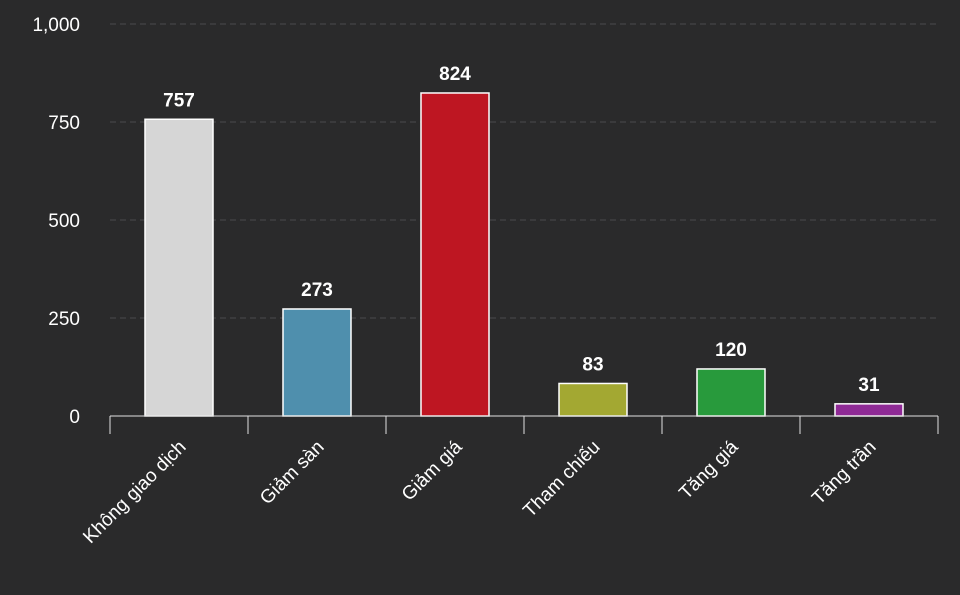 This screenshot has height=595, width=960. What do you see at coordinates (64, 319) in the screenshot?
I see `y-tick-label: 250` at bounding box center [64, 319].